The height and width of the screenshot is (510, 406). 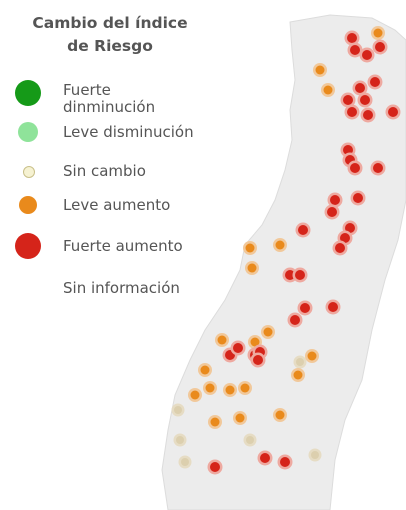 I want to click on legend-label: Leve disminución, so click(x=128, y=132).